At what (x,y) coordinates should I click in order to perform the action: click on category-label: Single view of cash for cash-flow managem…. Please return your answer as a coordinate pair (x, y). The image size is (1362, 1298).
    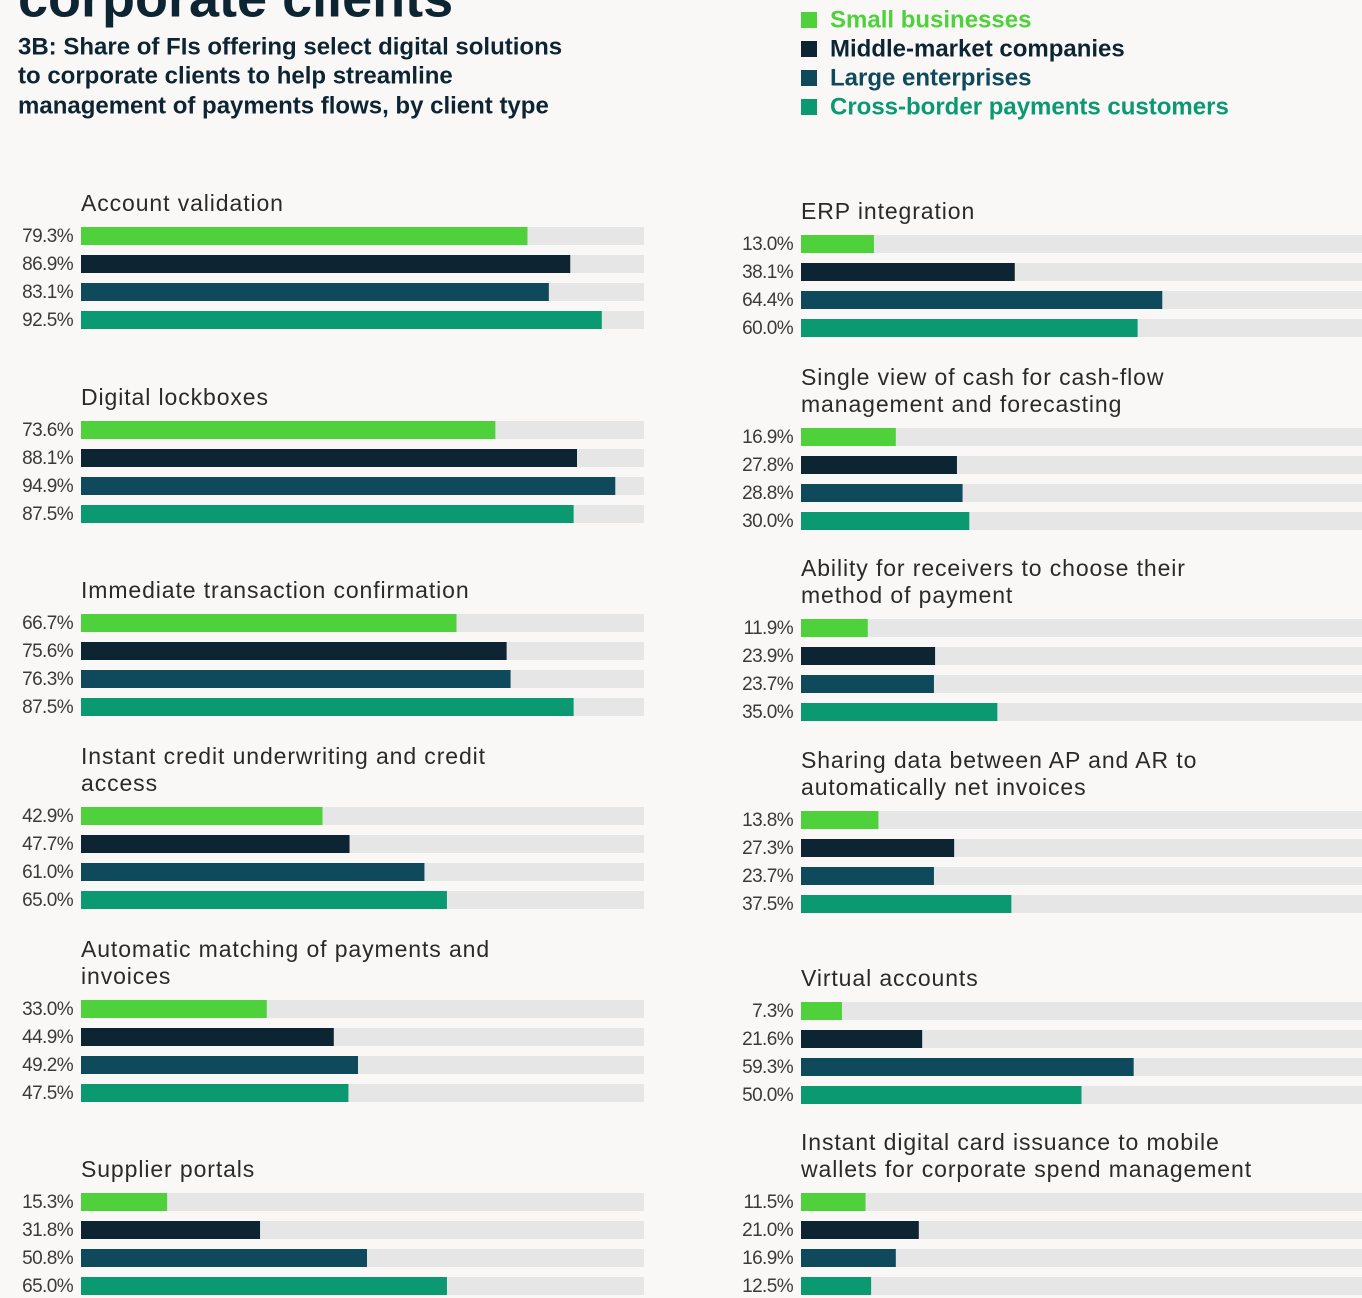
    Looking at the image, I should click on (982, 390).